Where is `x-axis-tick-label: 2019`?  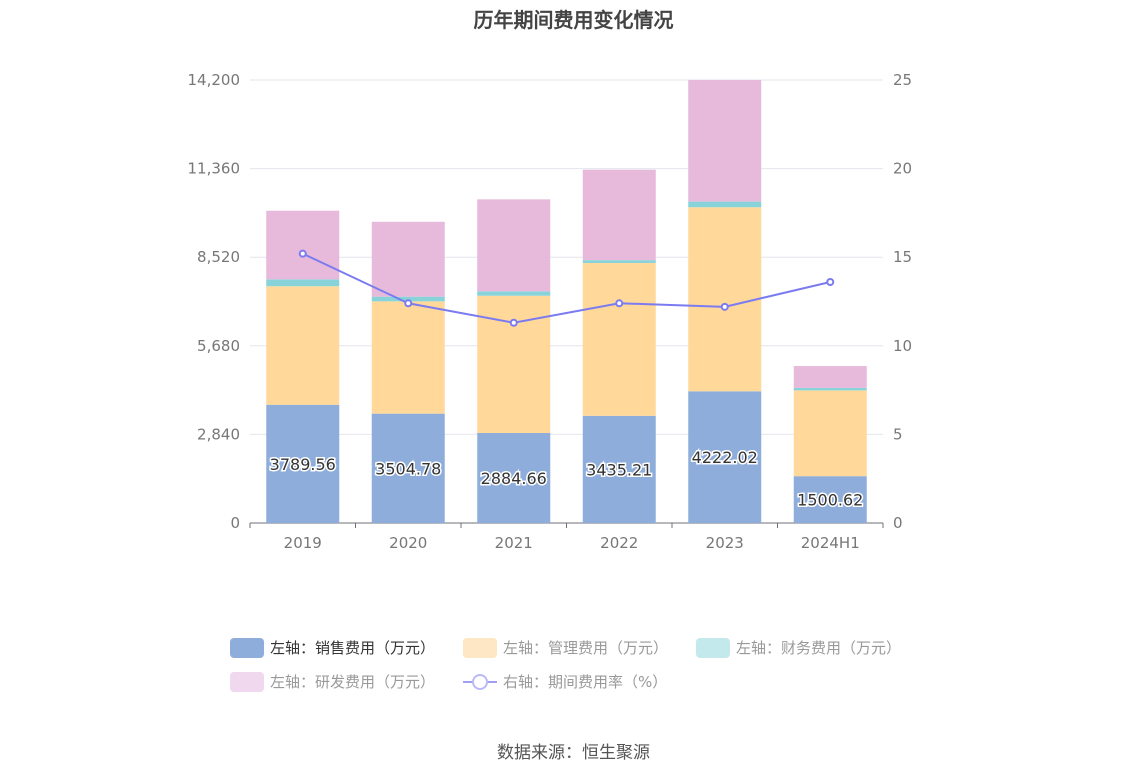
x-axis-tick-label: 2019 is located at coordinates (303, 543).